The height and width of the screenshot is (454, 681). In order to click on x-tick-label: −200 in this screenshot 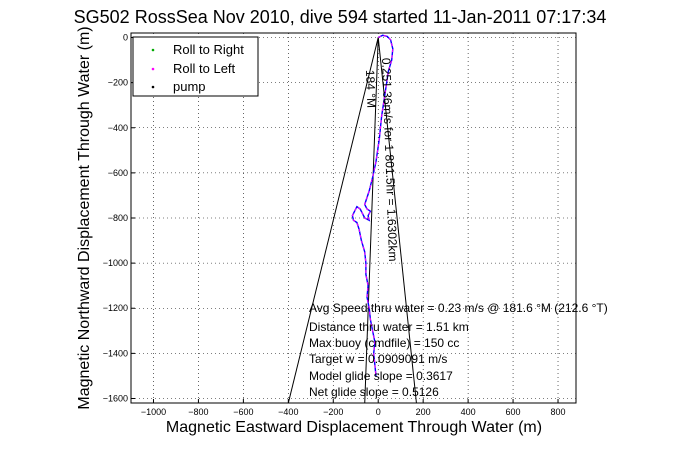, I will do `click(333, 412)`.